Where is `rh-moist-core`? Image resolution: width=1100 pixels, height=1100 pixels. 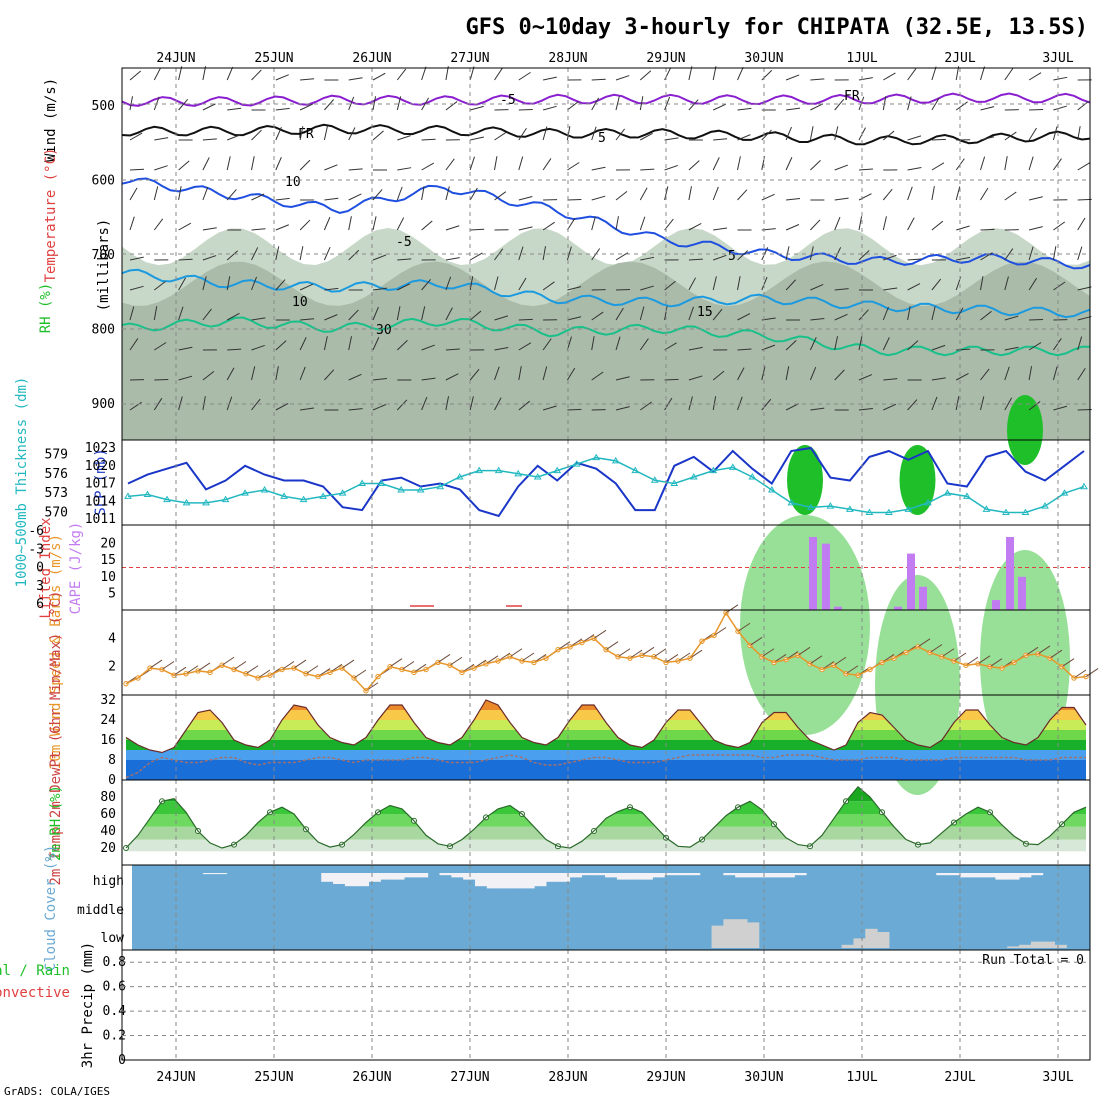 rh-moist-core is located at coordinates (1025, 430).